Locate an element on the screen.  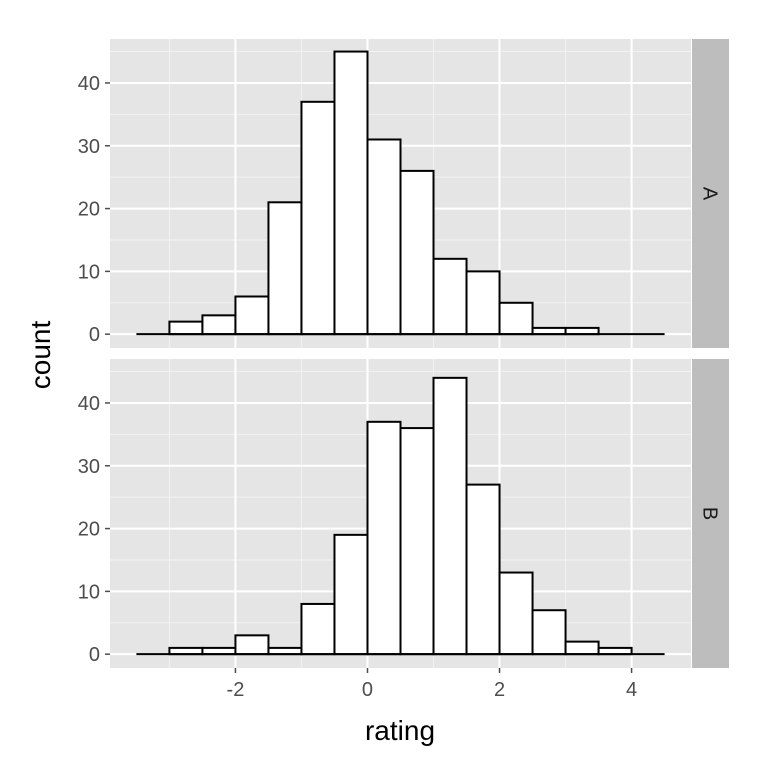
x-tick-label: 4 is located at coordinates (631, 690).